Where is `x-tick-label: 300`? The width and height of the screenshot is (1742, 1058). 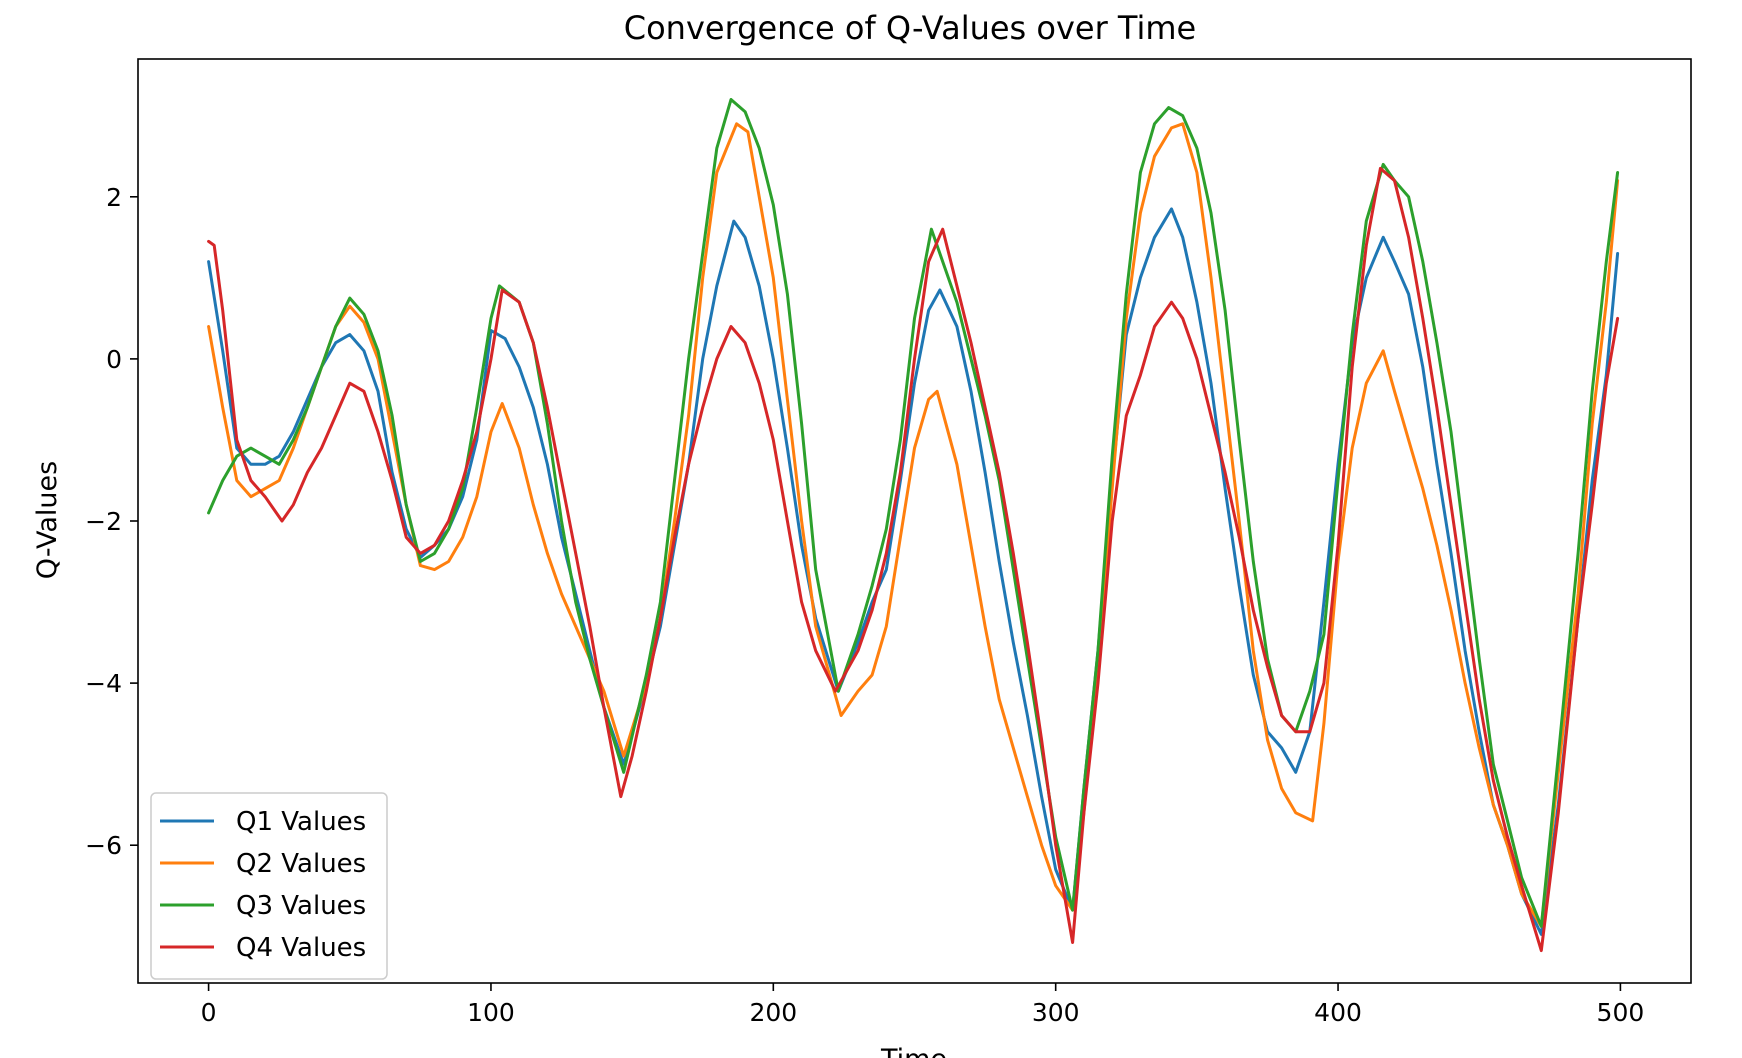 x-tick-label: 300 is located at coordinates (1056, 1012).